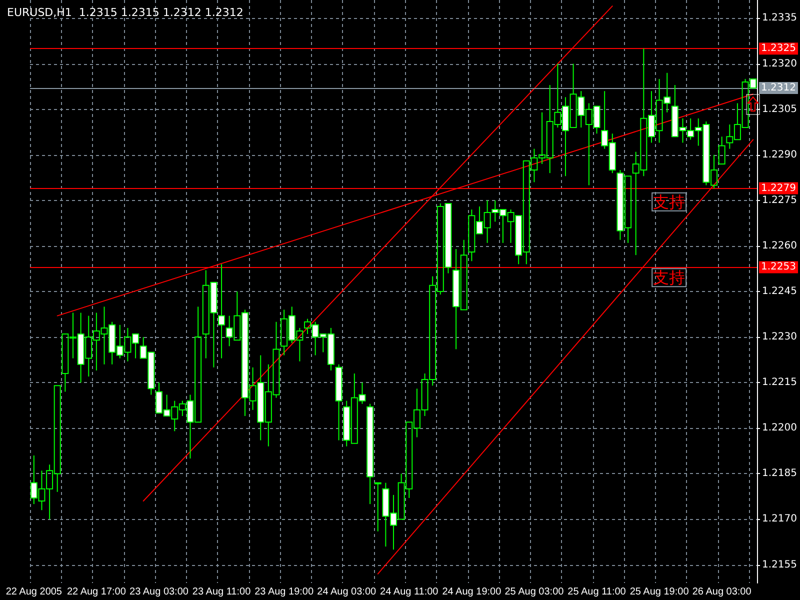 The height and width of the screenshot is (600, 800). I want to click on x-tick-label: 26 Aug 03:00, so click(722, 592).